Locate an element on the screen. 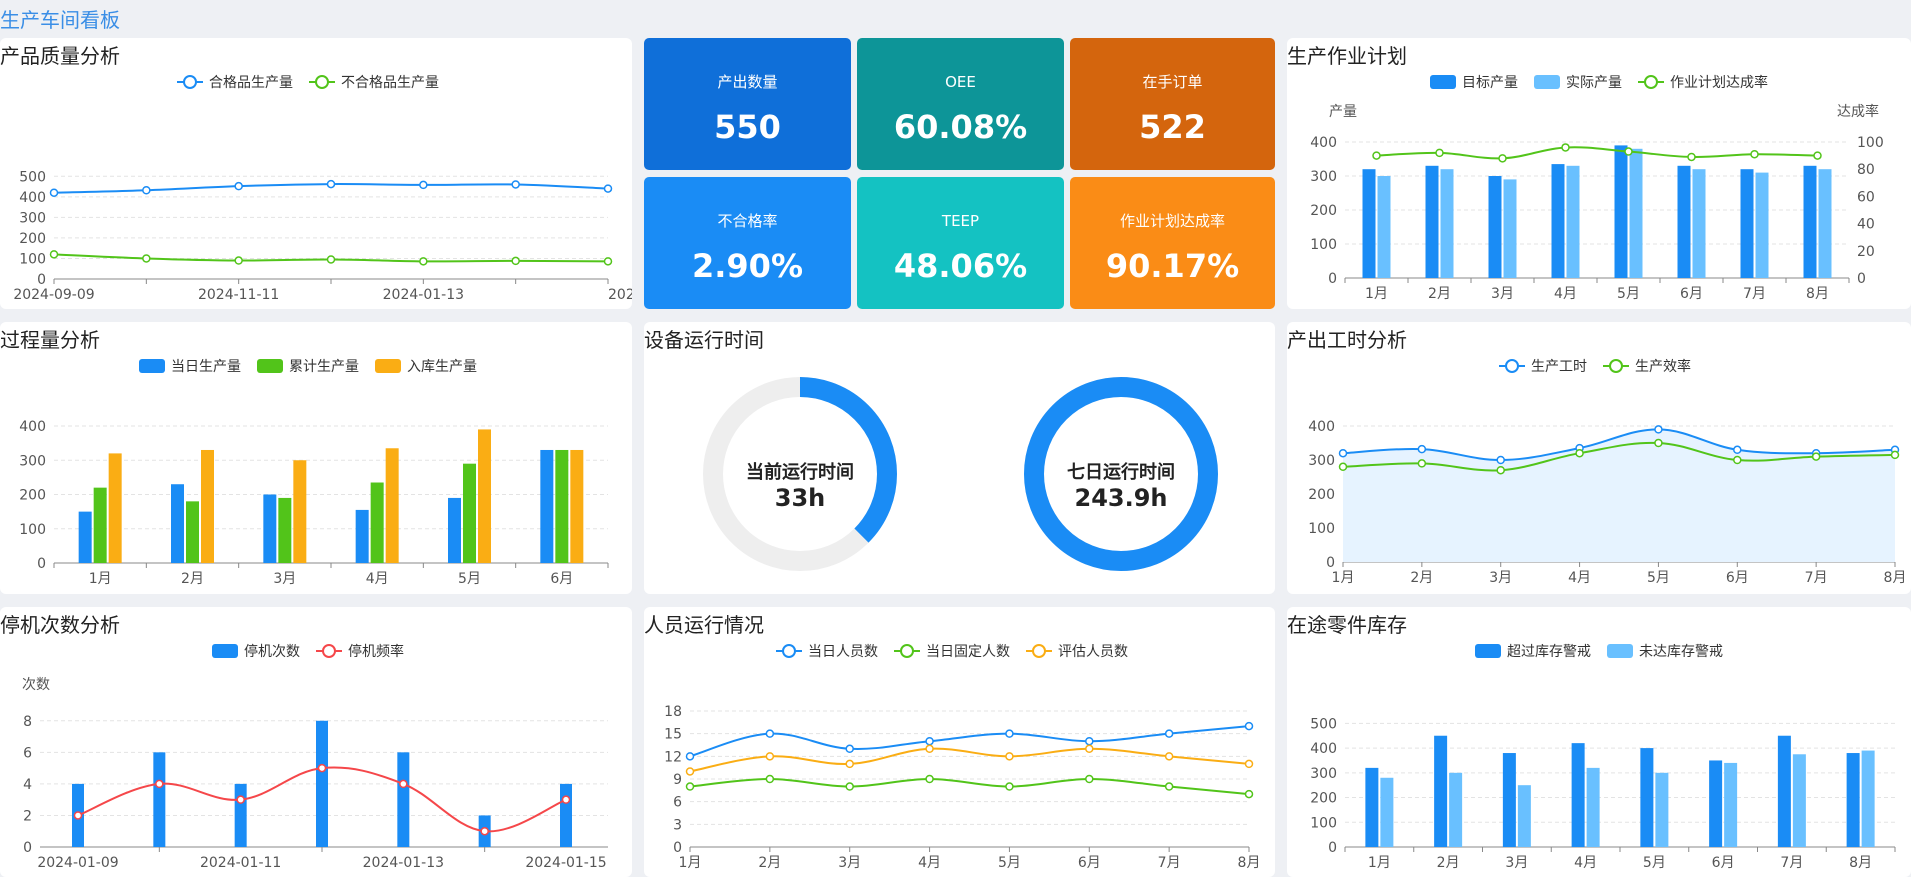 The height and width of the screenshot is (877, 1911). legend-label: 累计生产量 is located at coordinates (324, 367).